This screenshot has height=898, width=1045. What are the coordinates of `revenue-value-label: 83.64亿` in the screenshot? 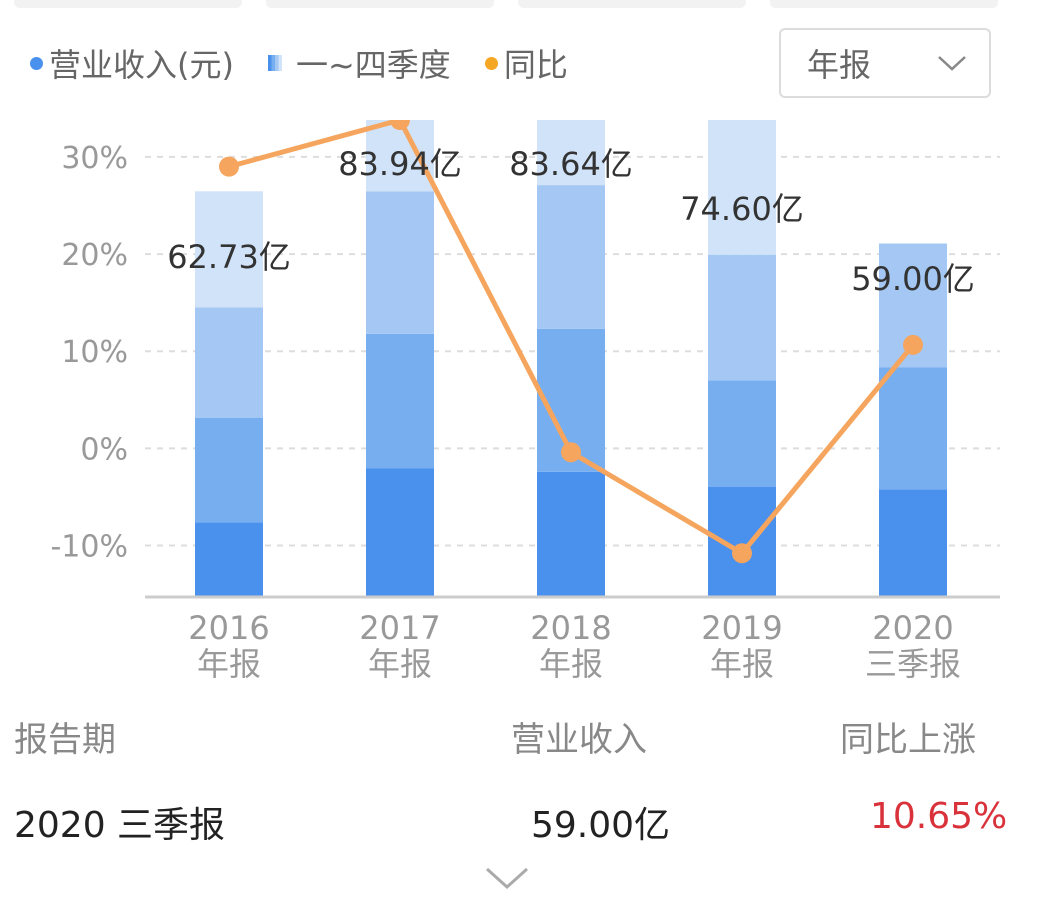 It's located at (571, 164).